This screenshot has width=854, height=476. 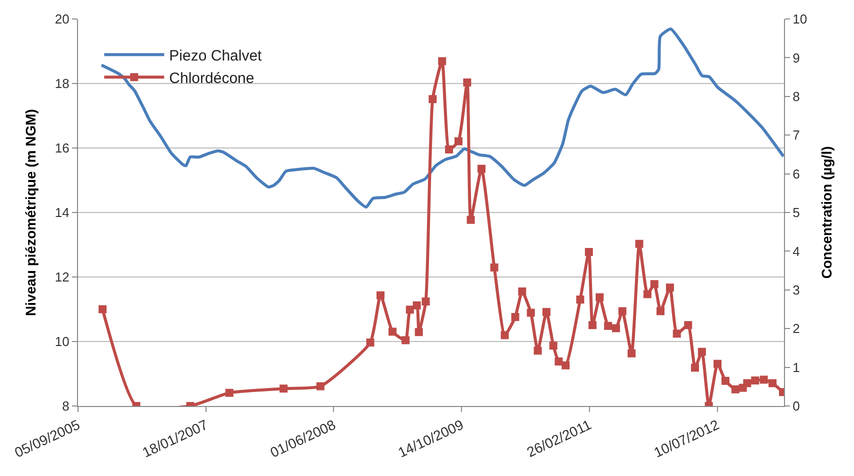 I want to click on y2-tick-label: 4, so click(x=796, y=251).